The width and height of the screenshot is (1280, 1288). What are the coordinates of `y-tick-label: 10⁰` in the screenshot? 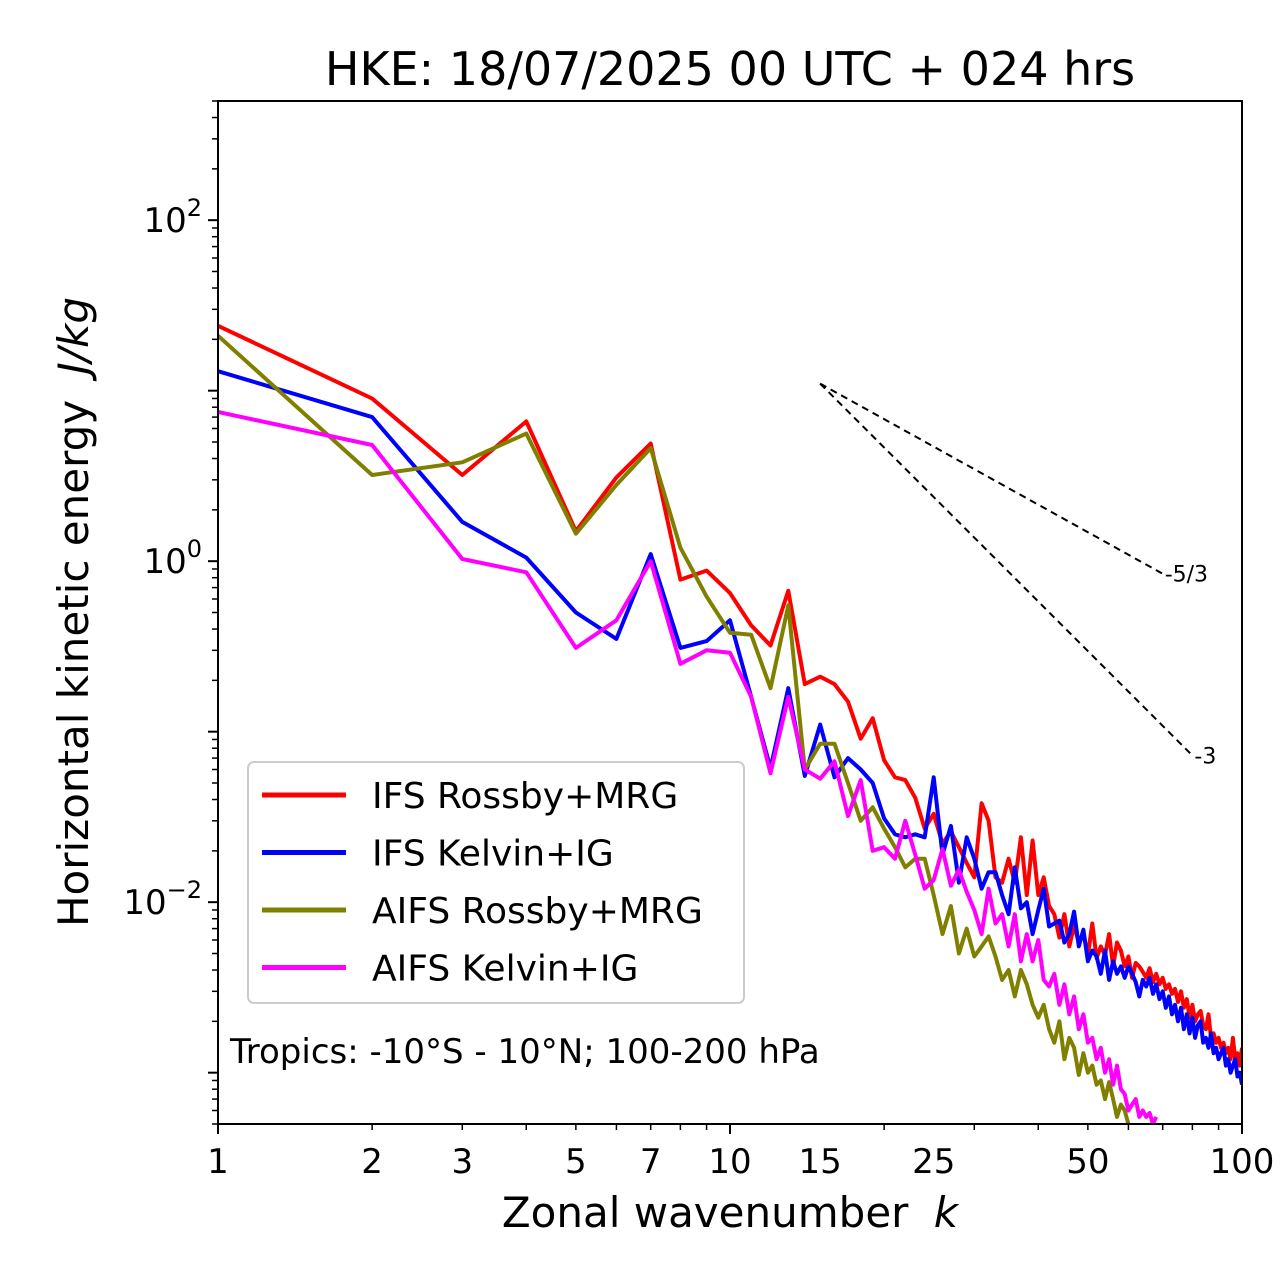 It's located at (172, 558).